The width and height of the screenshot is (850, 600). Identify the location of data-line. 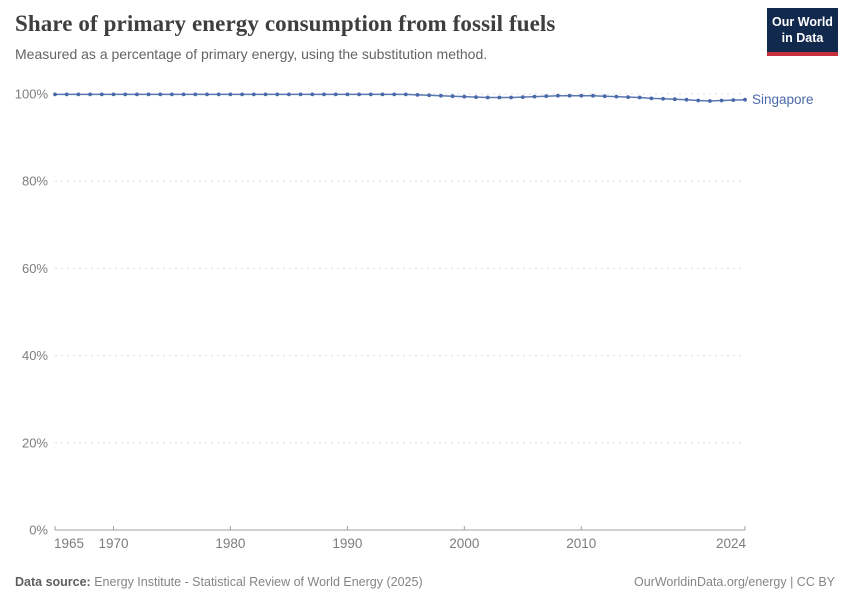
(400, 97).